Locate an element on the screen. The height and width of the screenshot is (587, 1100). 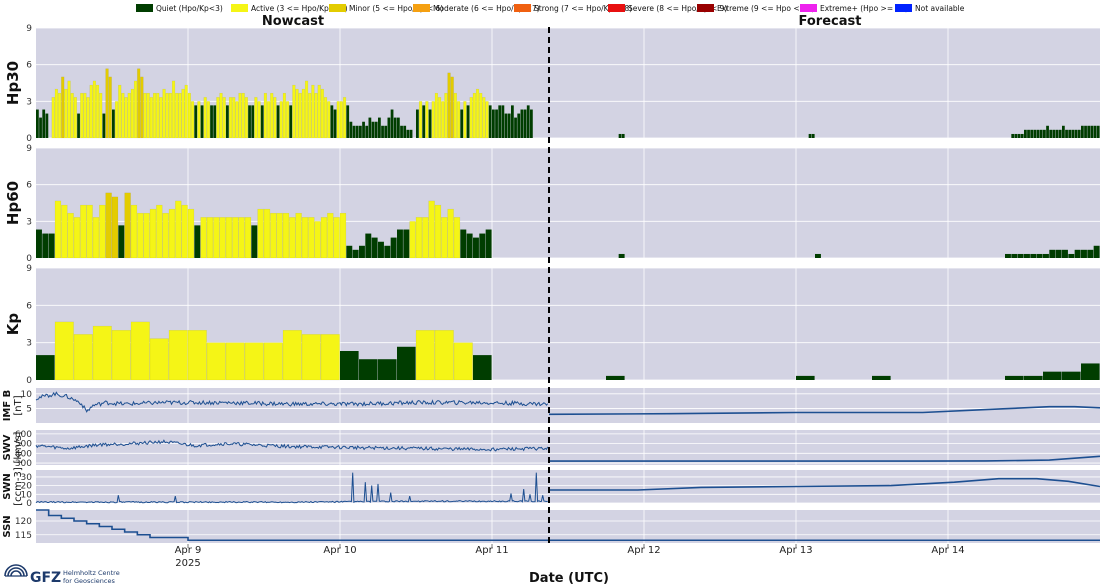
x-tick-label: Apr 9 is located at coordinates (188, 550).